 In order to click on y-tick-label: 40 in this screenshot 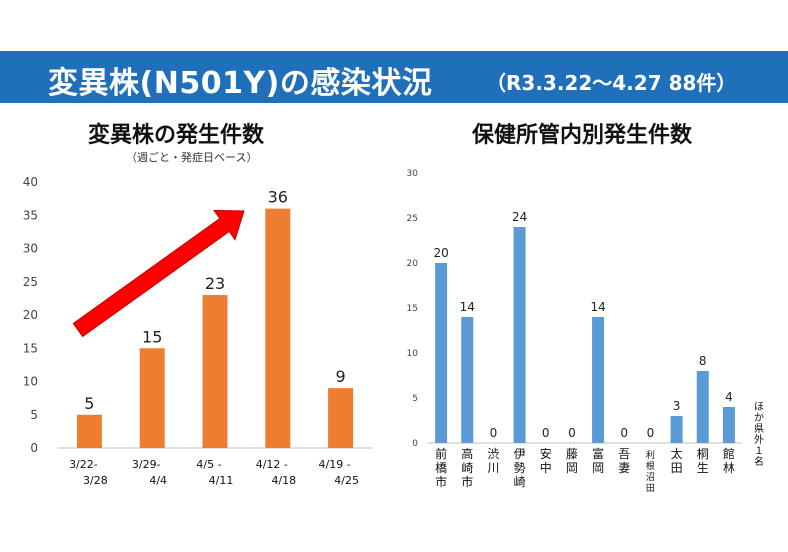, I will do `click(30, 182)`.